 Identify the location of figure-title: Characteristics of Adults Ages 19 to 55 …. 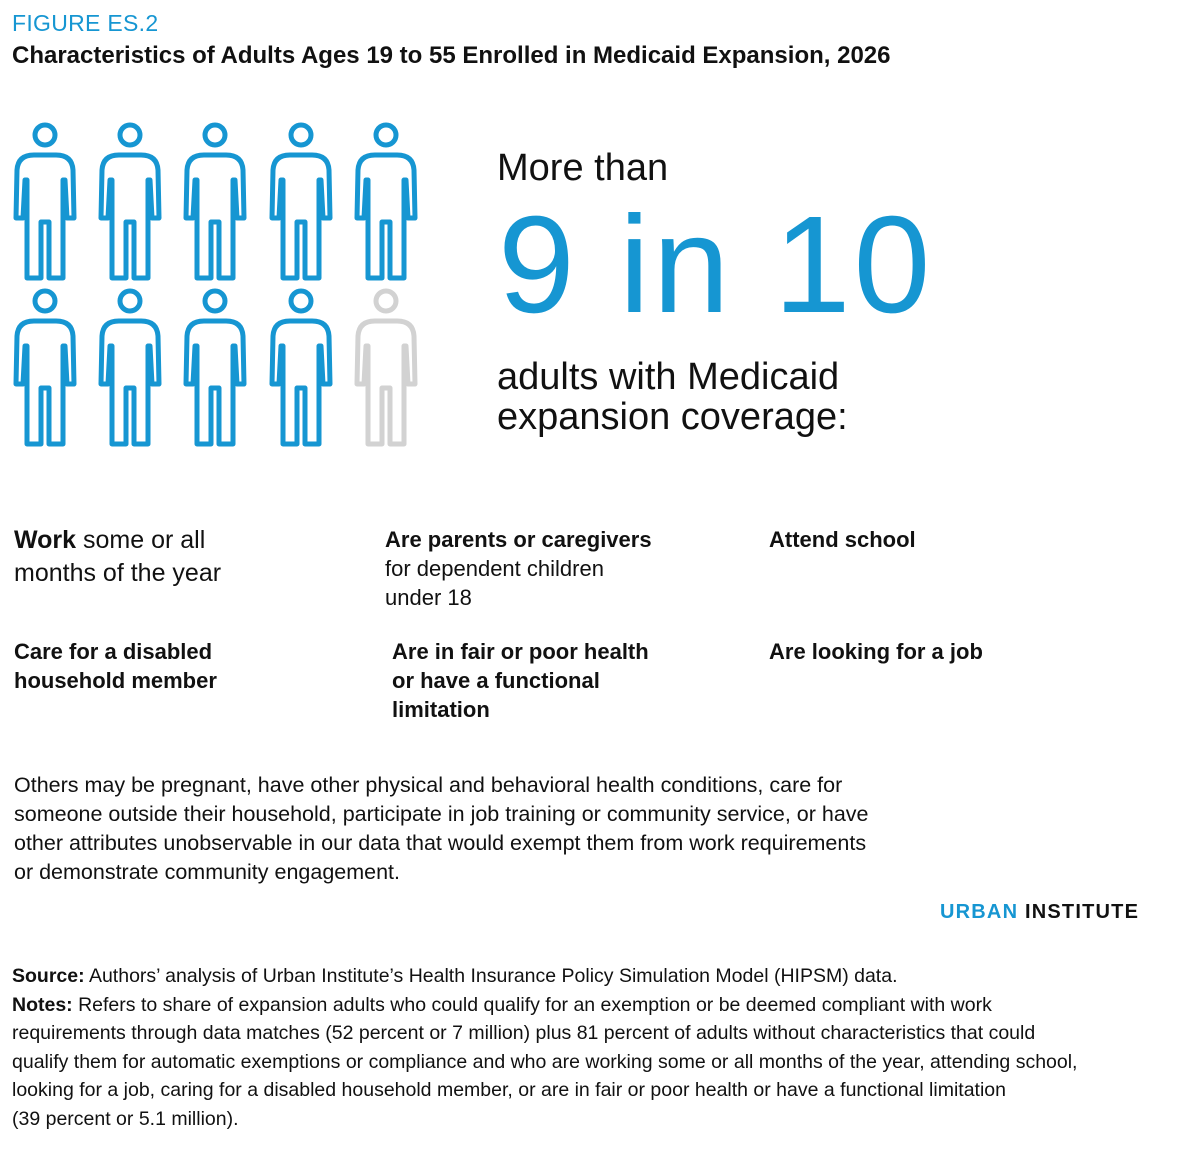
(451, 55).